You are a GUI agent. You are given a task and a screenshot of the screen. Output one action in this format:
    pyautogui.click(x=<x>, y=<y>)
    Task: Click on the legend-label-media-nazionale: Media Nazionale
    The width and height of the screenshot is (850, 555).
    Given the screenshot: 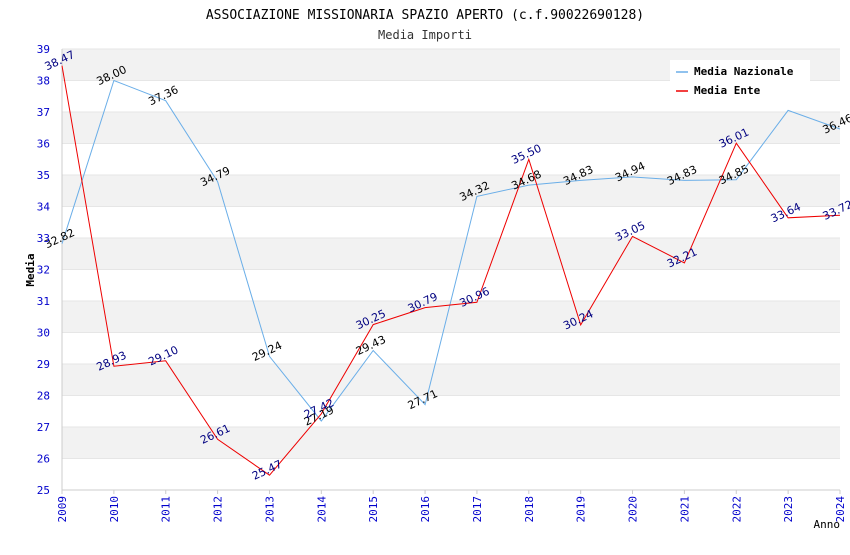 What is the action you would take?
    pyautogui.click(x=744, y=71)
    